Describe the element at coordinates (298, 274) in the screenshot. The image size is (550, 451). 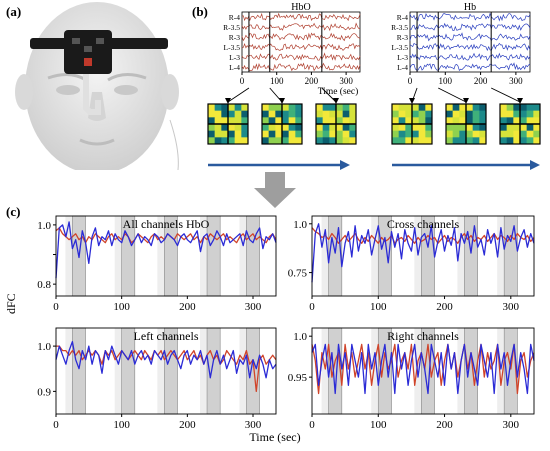
I see `ytick-label: 0.75` at that location.